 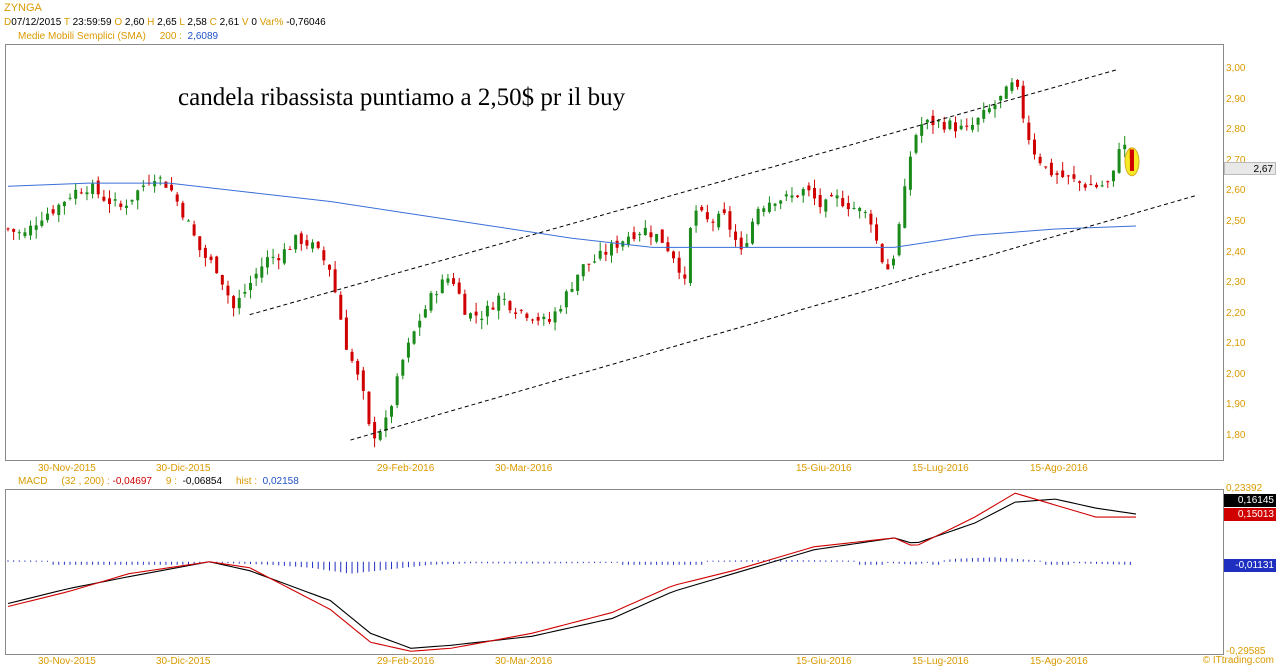 What do you see at coordinates (1131, 160) in the screenshot?
I see `last-candle-body` at bounding box center [1131, 160].